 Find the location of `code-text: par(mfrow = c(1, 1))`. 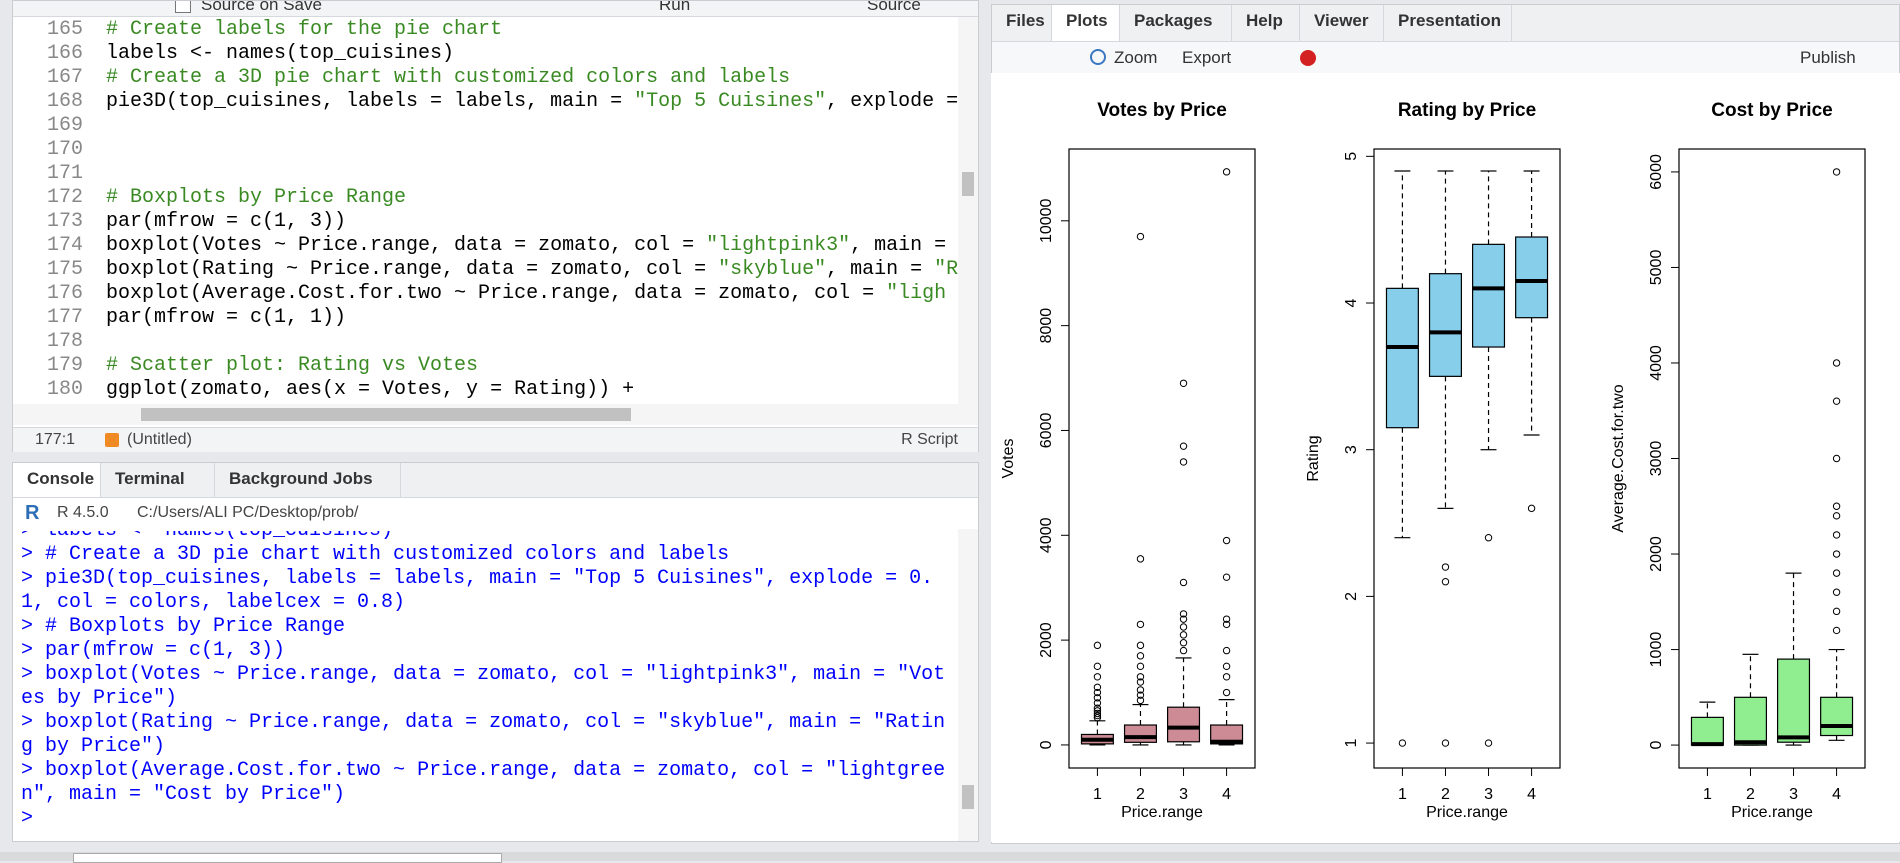

code-text: par(mfrow = c(1, 1)) is located at coordinates (226, 317).